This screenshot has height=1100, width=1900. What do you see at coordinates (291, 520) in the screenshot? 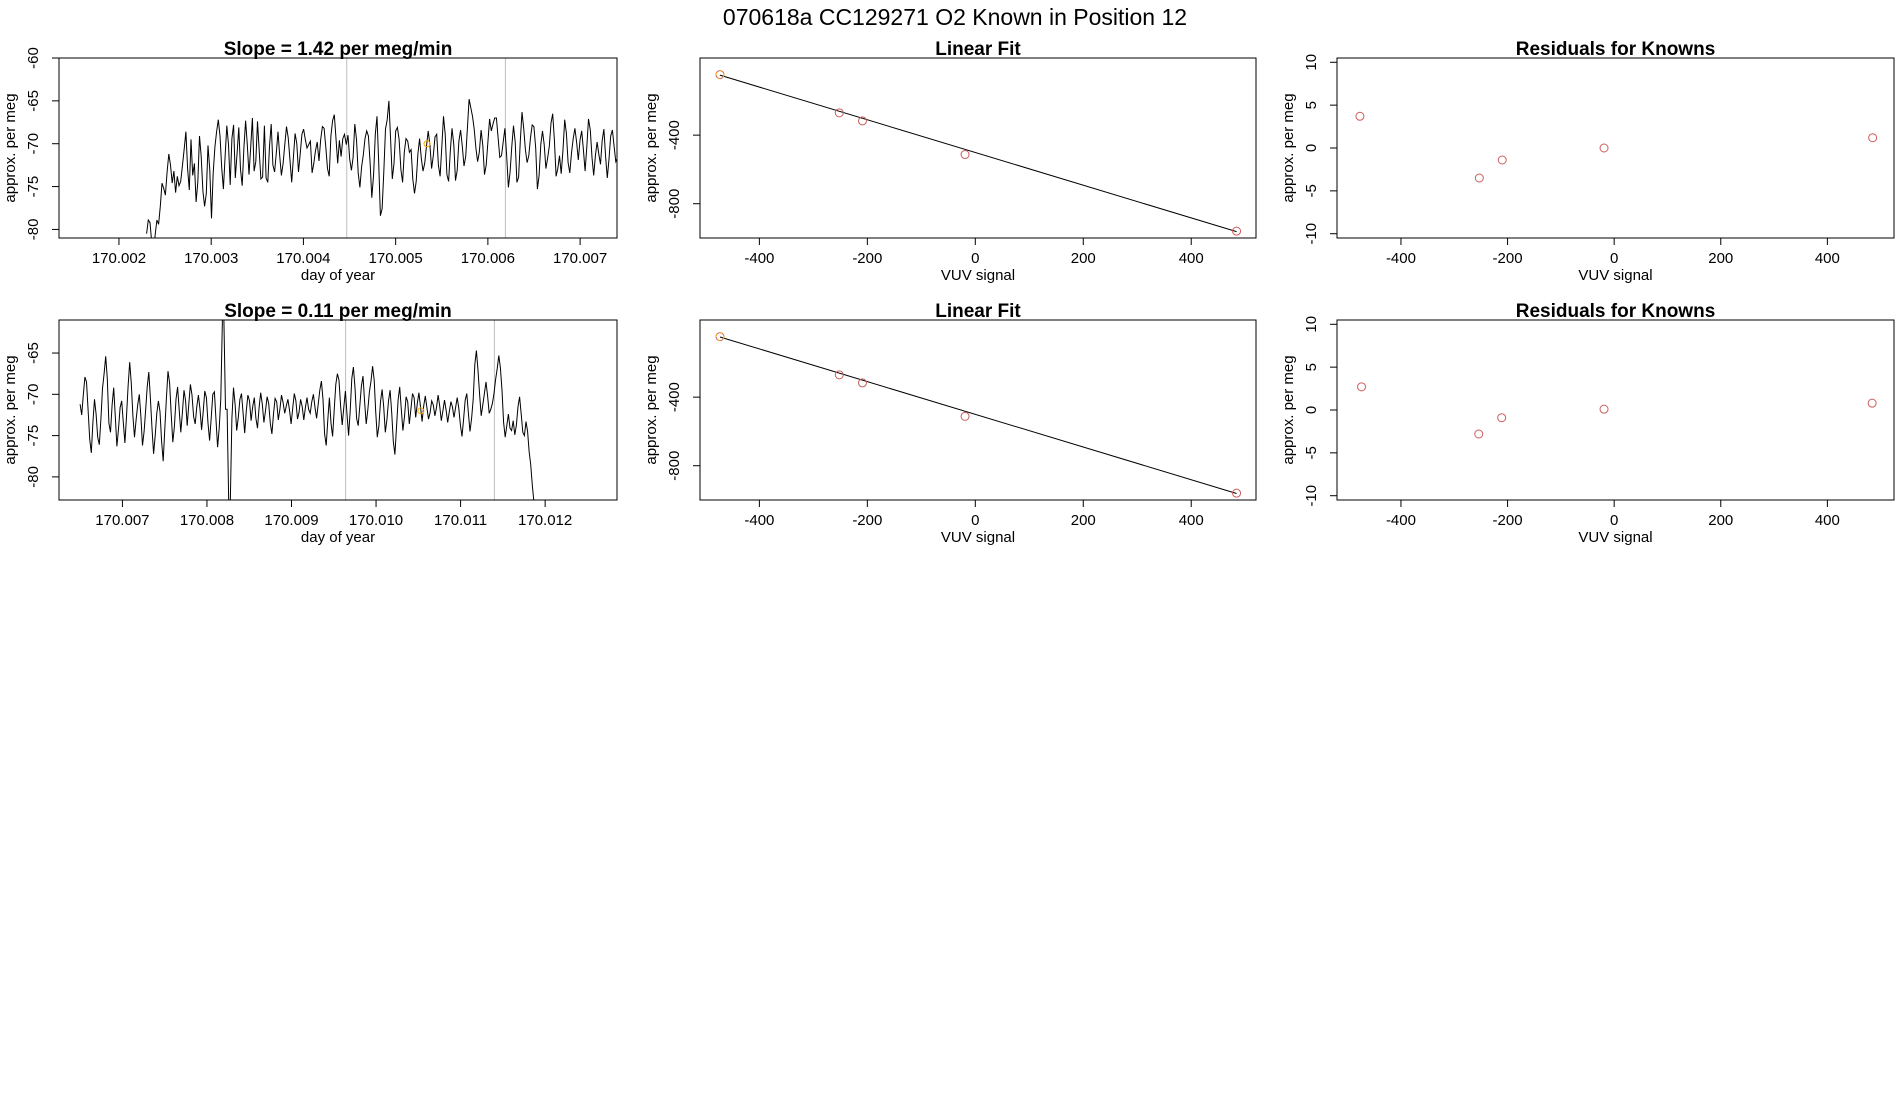
I see `x-tick-label: 170.009` at bounding box center [291, 520].